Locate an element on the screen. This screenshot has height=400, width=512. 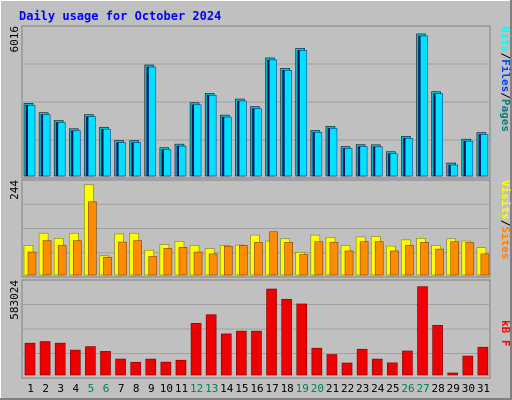
legend-visits: Visits/Sites is located at coordinates (505, 220).